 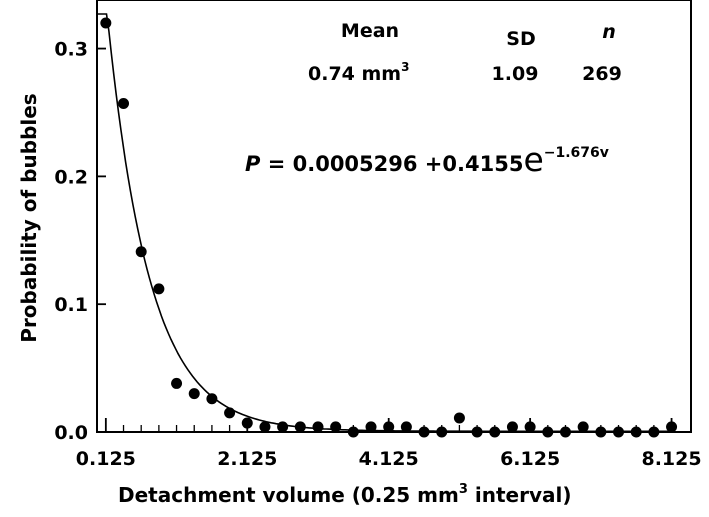 I want to click on stats-sd-header: SD, so click(x=520, y=39).